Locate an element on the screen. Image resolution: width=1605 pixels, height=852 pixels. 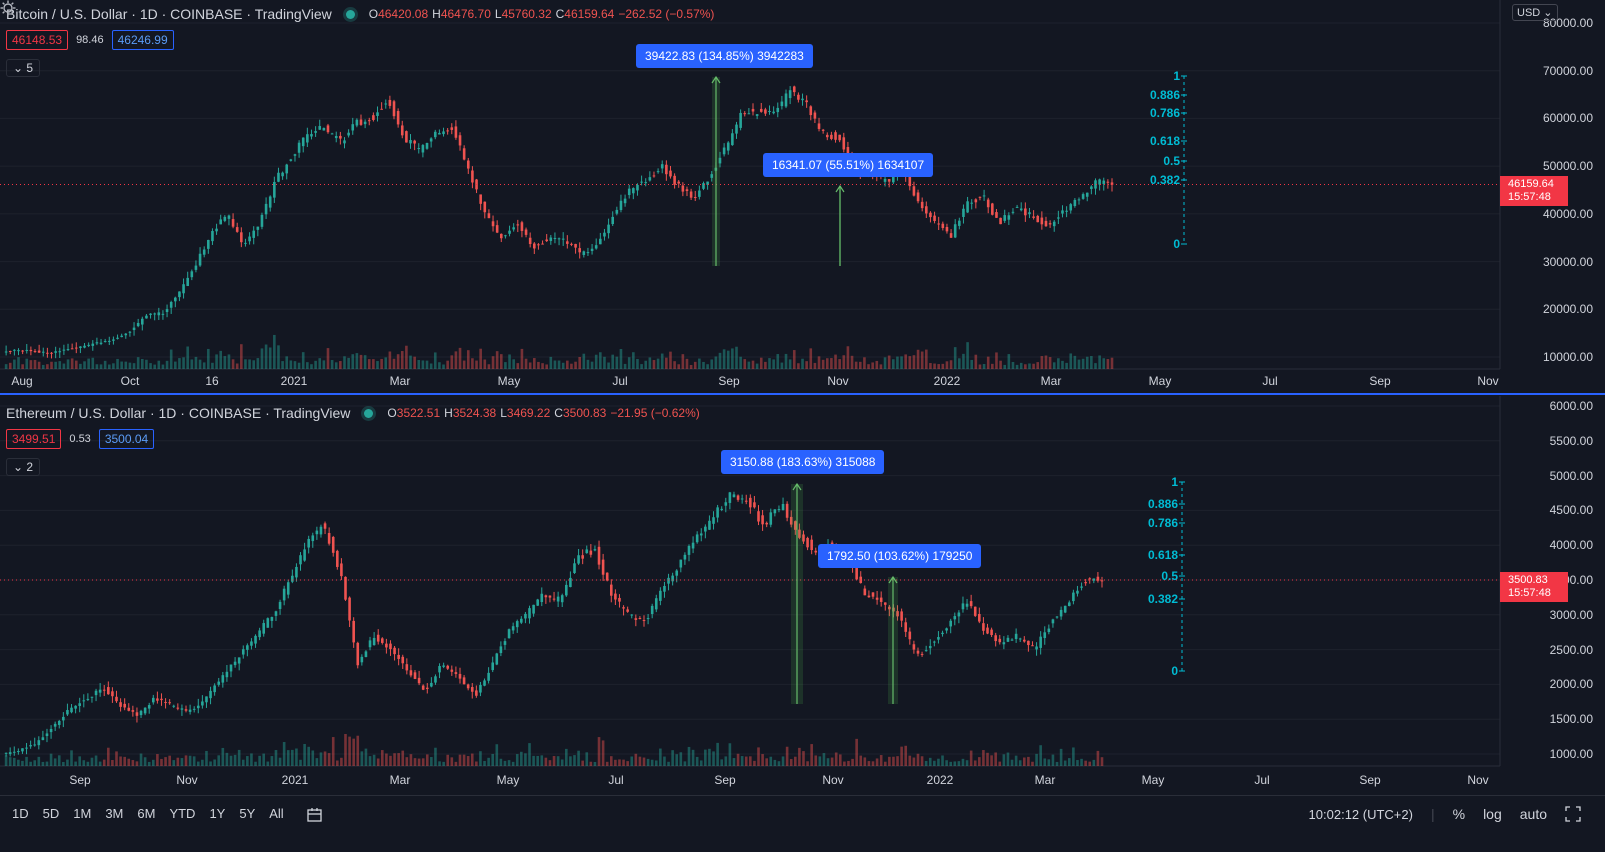
eth-ask: 3500.04 is located at coordinates (126, 439).